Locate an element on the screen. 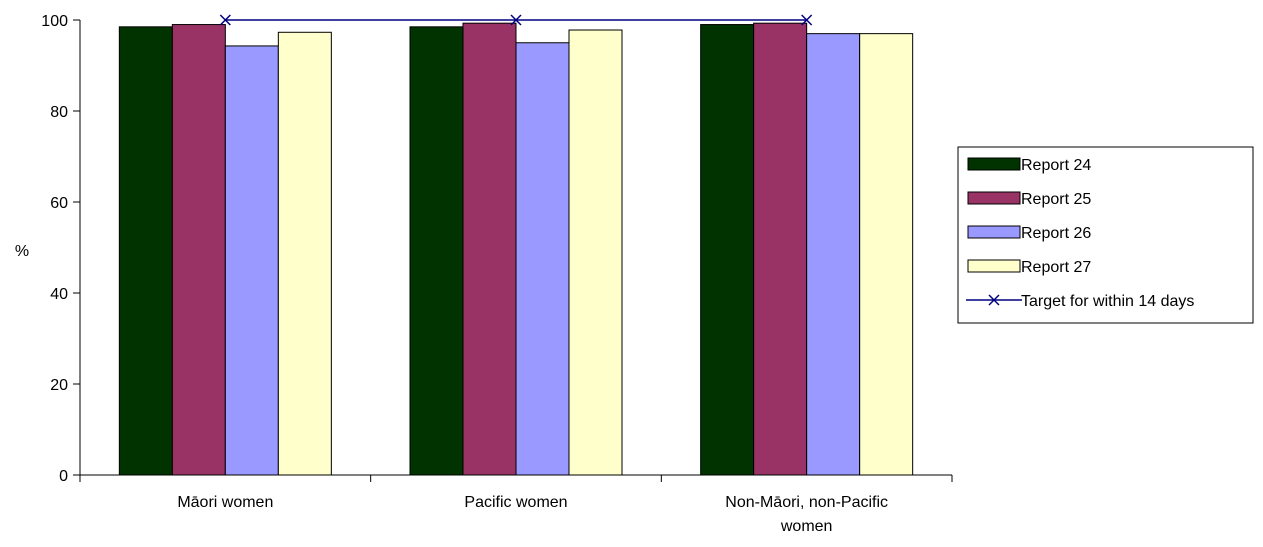 The height and width of the screenshot is (547, 1263). legend-label: Report 27 is located at coordinates (1056, 267).